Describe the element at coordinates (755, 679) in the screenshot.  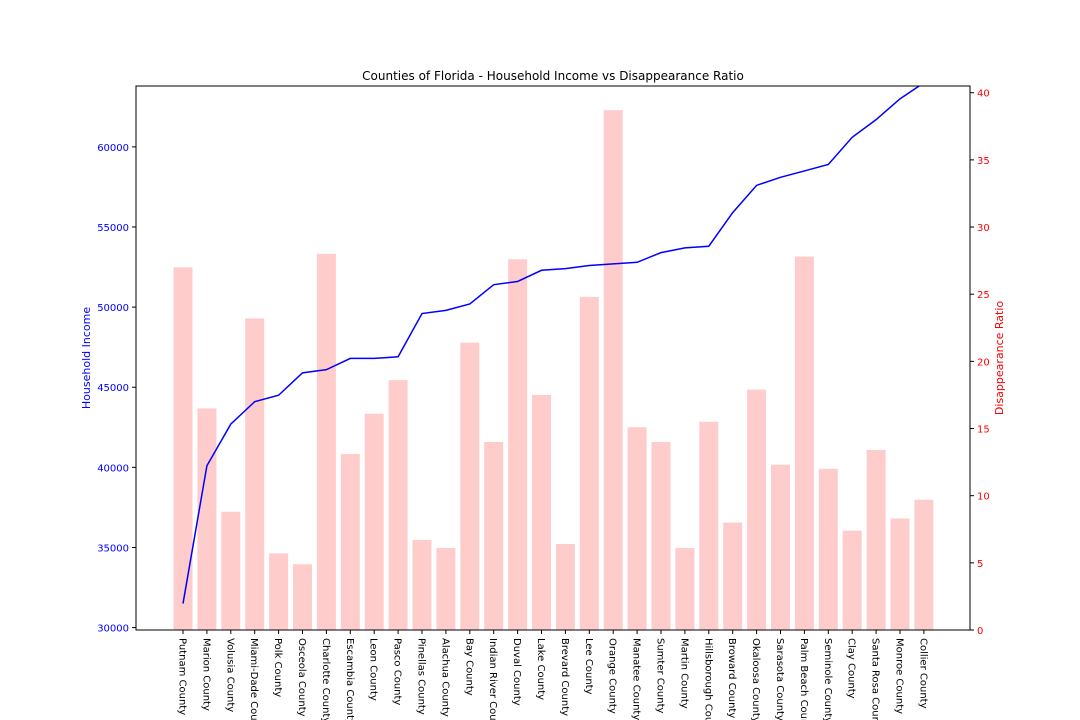
I see `x-tick-label: Okaloosa County` at that location.